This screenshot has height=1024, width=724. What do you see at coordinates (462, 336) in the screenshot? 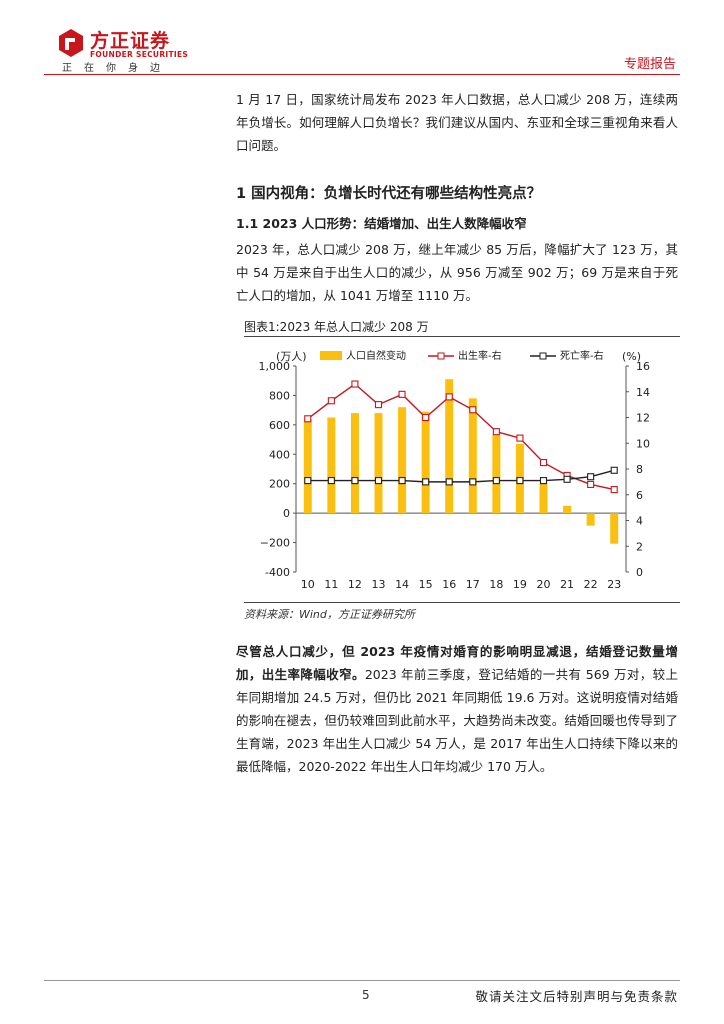
I see `figure-top-rule` at bounding box center [462, 336].